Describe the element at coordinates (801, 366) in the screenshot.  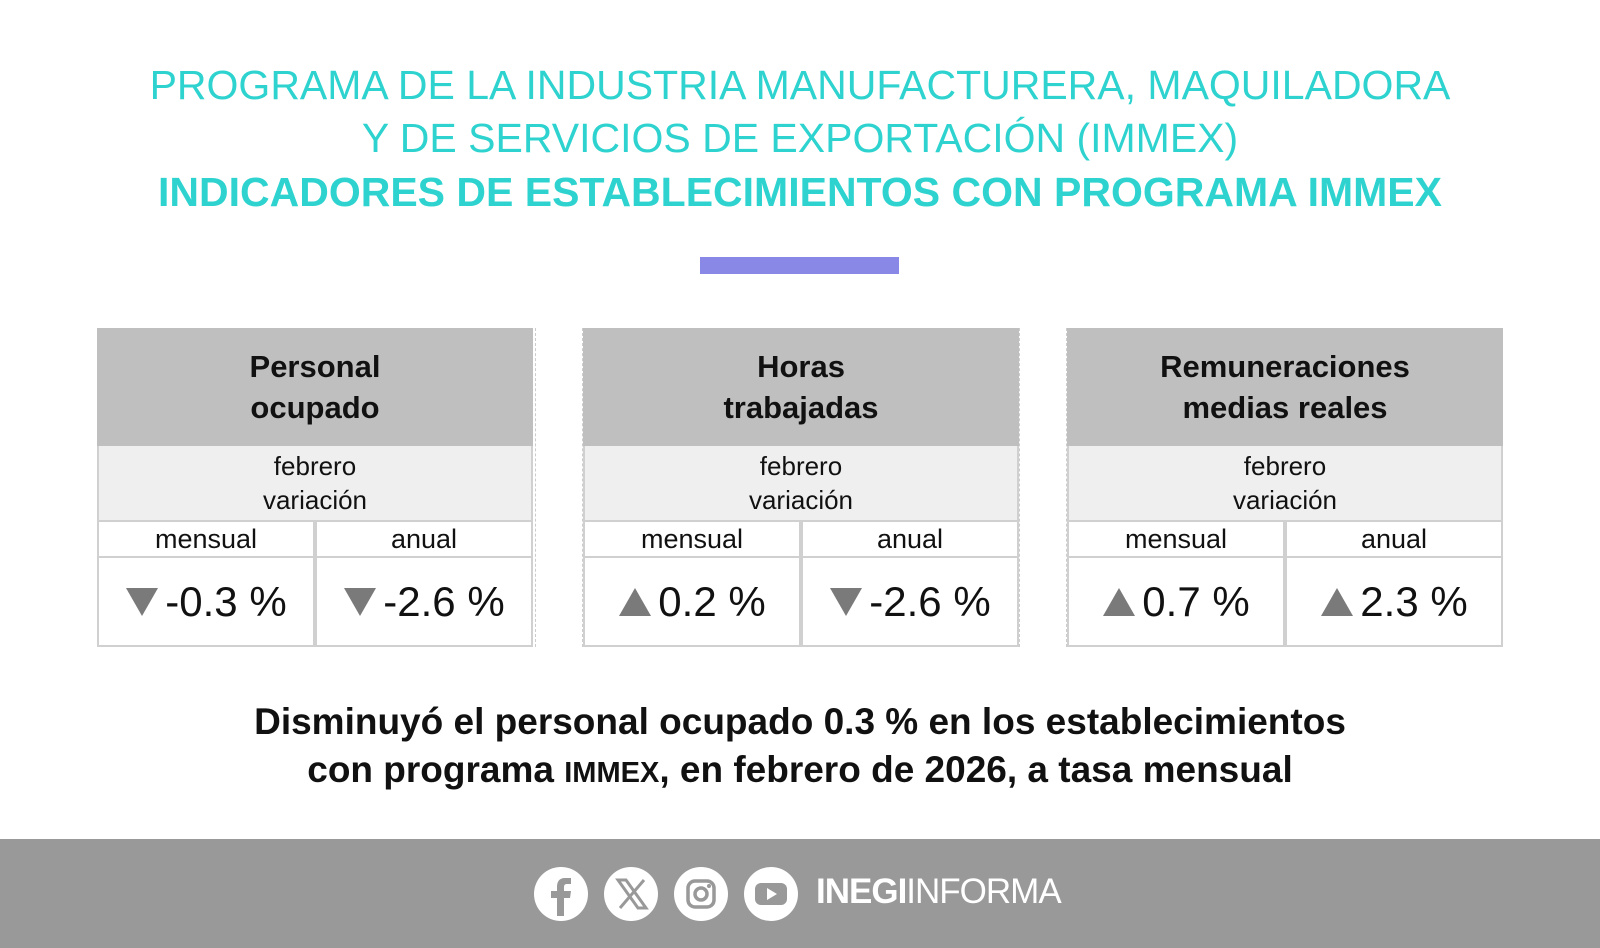
I see `group-title-line: Horas` at that location.